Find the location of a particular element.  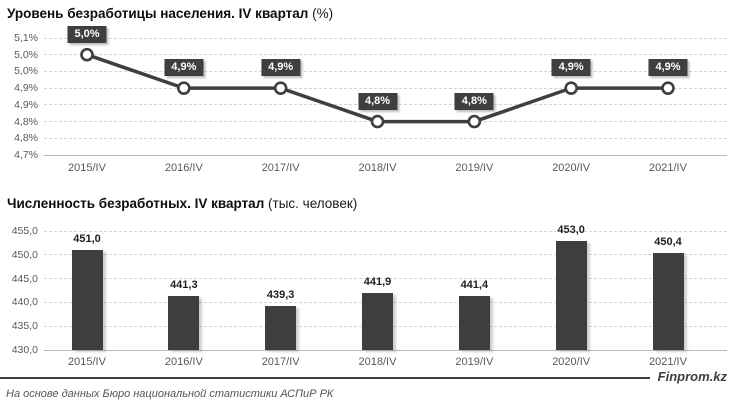

bar-chart-title-main: Численность безработных. IV квартал is located at coordinates (136, 203).